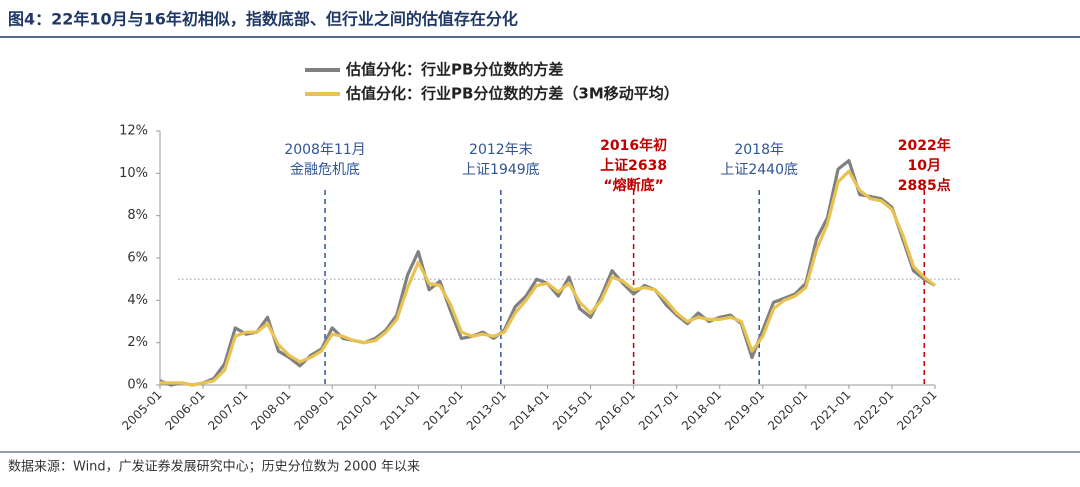 Image resolution: width=1080 pixels, height=487 pixels. Describe the element at coordinates (133, 173) in the screenshot. I see `y-tick-label: 10%` at that location.